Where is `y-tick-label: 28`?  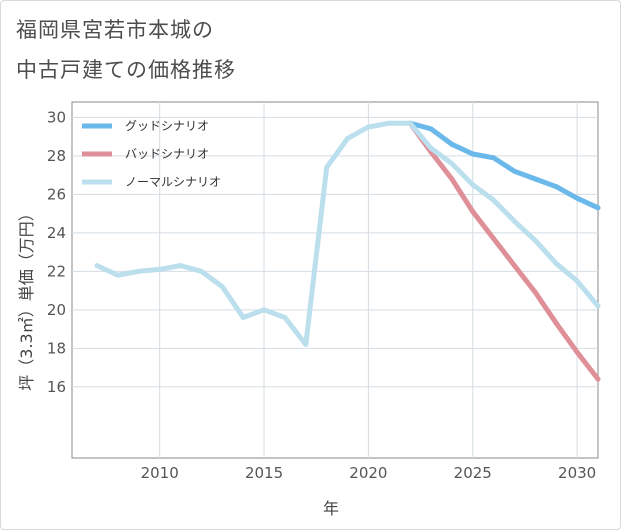 y-tick-label: 28 is located at coordinates (56, 156).